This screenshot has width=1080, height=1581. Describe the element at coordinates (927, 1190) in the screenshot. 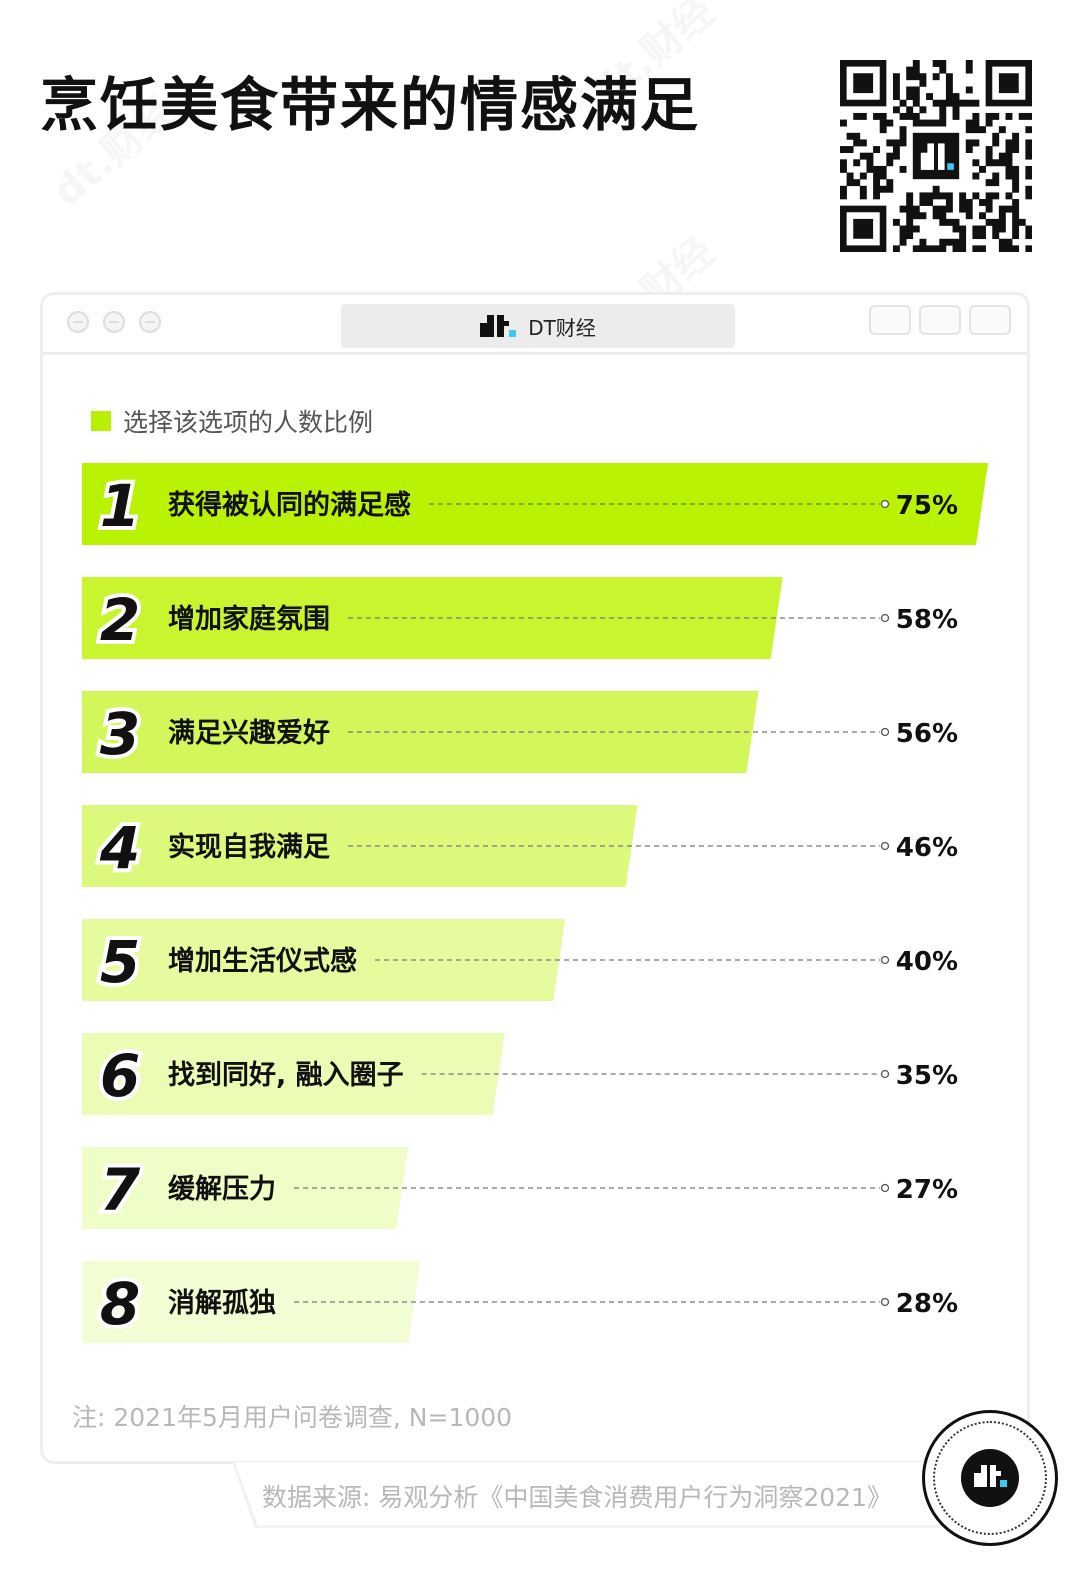

I see `value-label: 27%` at that location.